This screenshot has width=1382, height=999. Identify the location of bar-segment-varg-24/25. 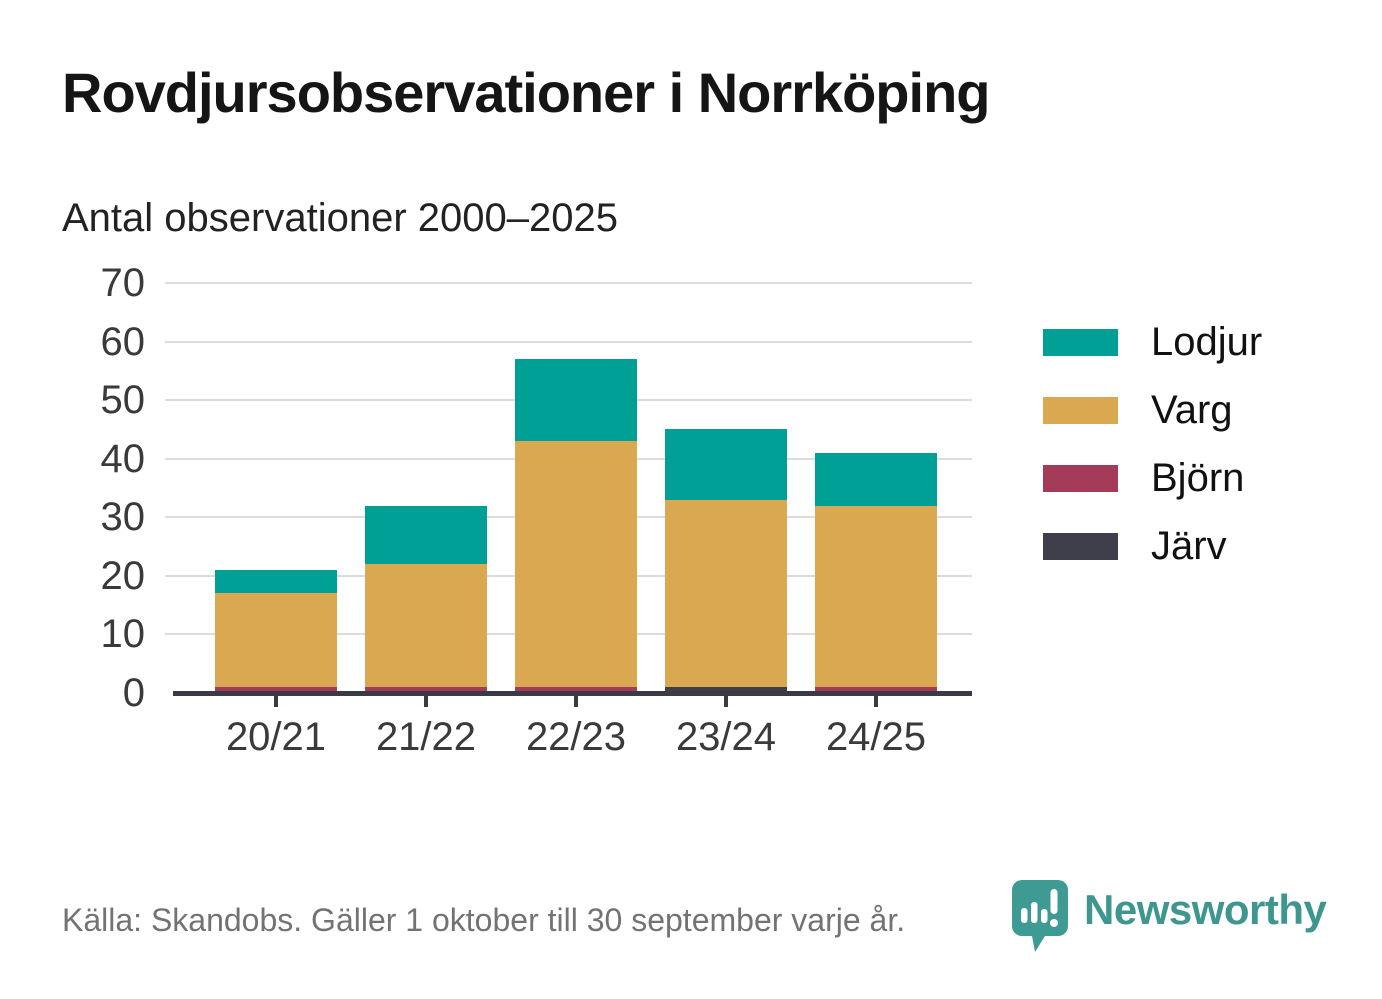
(876, 596).